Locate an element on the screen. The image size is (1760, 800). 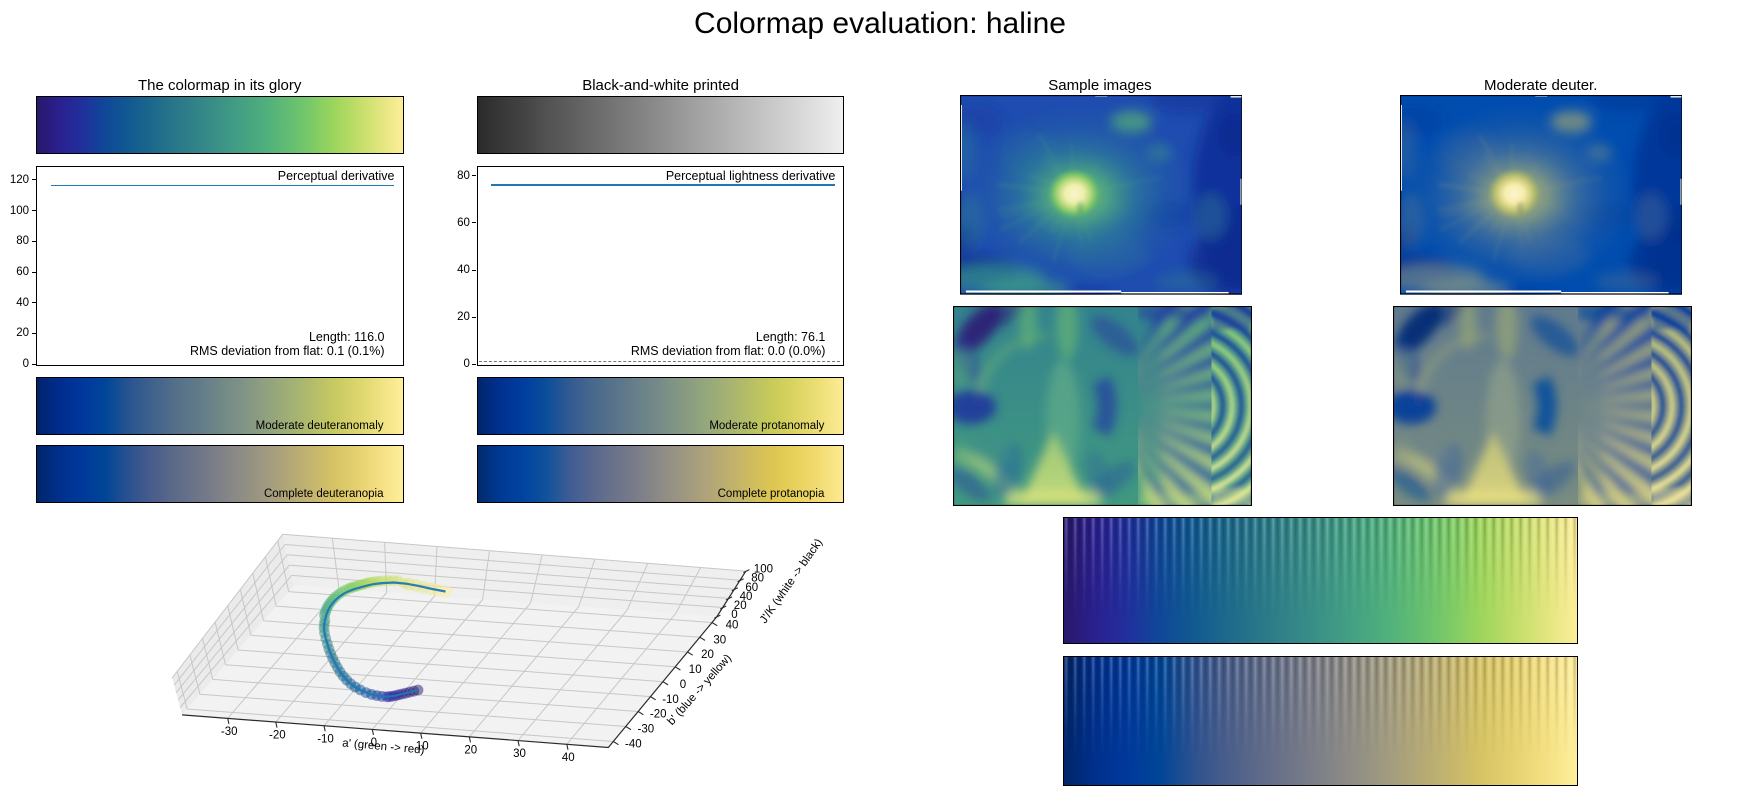
svg-text: -40 is located at coordinates (633, 745).